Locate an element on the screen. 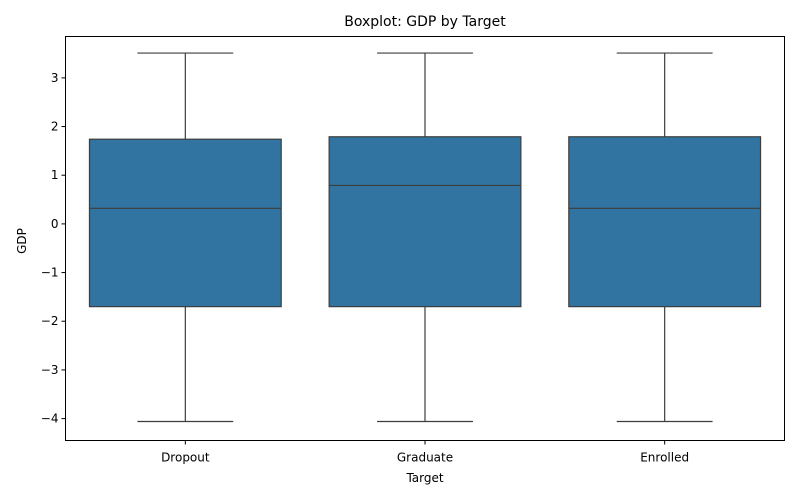 The image size is (800, 500). box-graduate is located at coordinates (425, 222).